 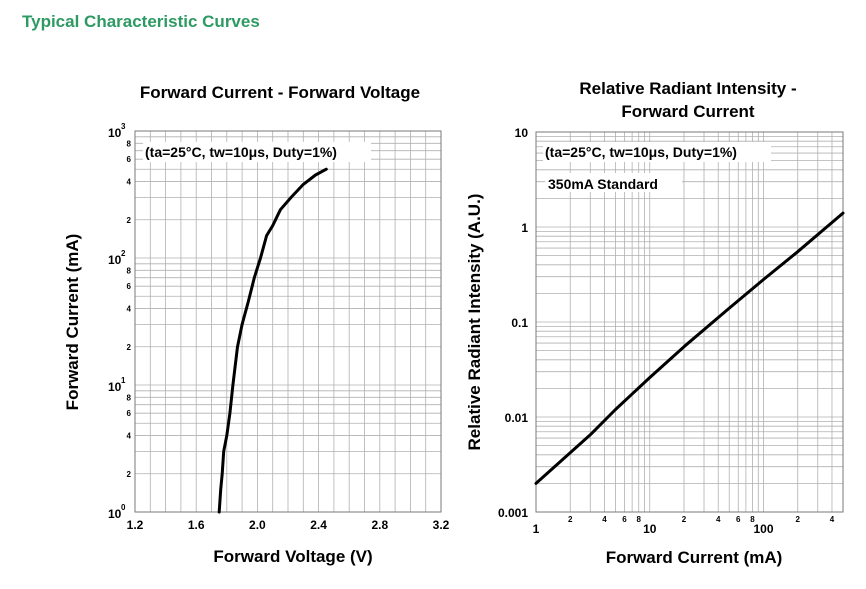 I want to click on chart1-xlabel: Forward Voltage (V), so click(x=292, y=556).